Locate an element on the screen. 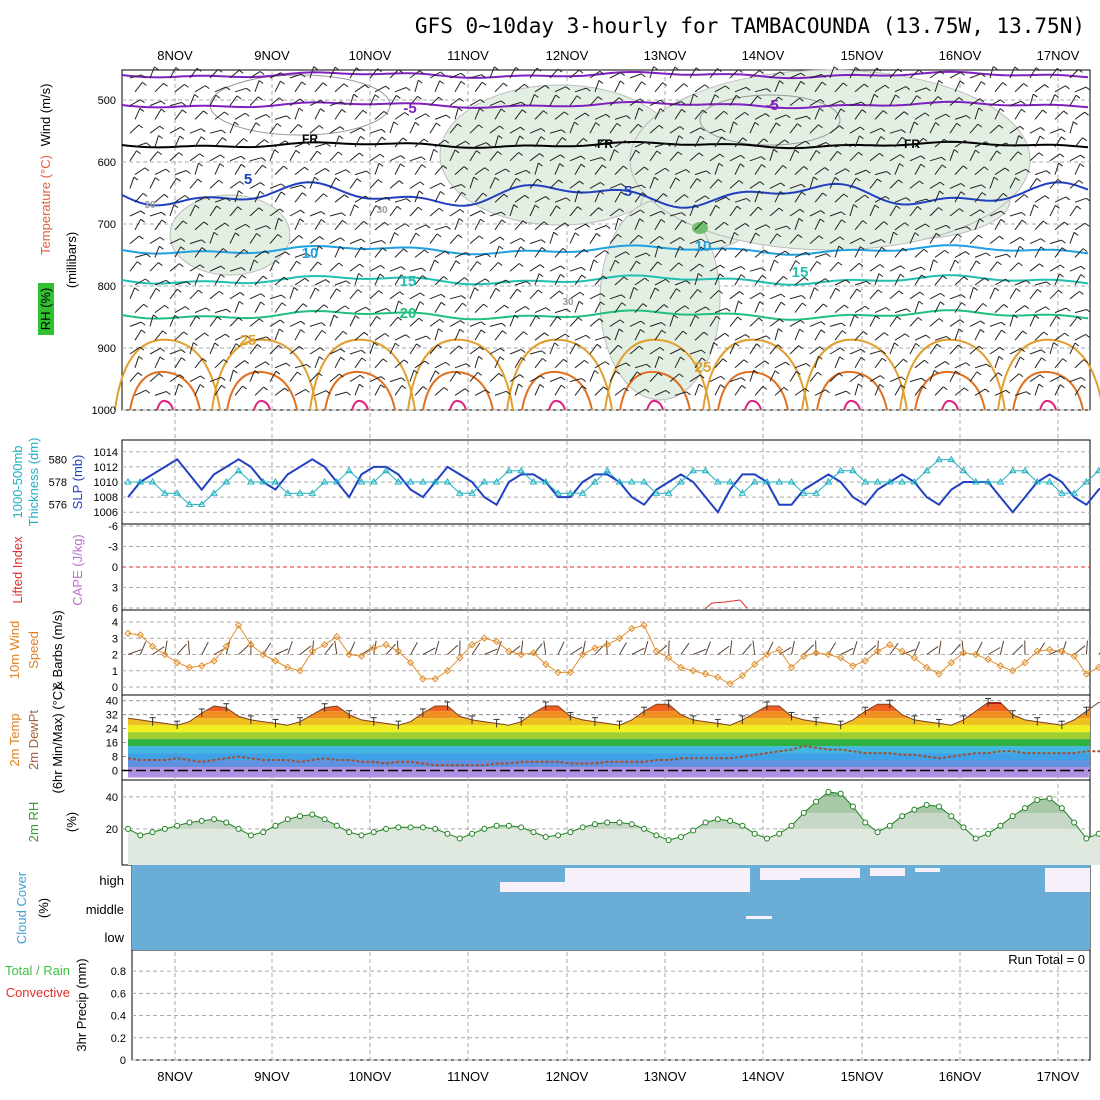  wind-barbs-label: & Barbs (m/s) is located at coordinates (57, 649).